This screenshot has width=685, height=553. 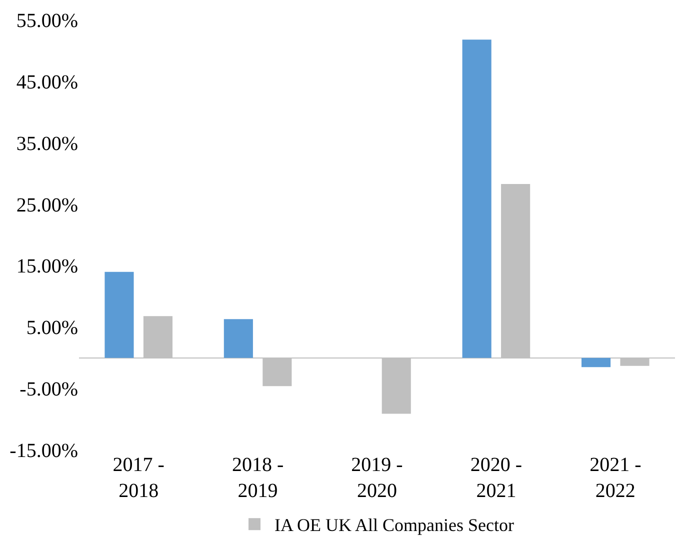 I want to click on y-tick-label: -5.00%, so click(x=49, y=389).